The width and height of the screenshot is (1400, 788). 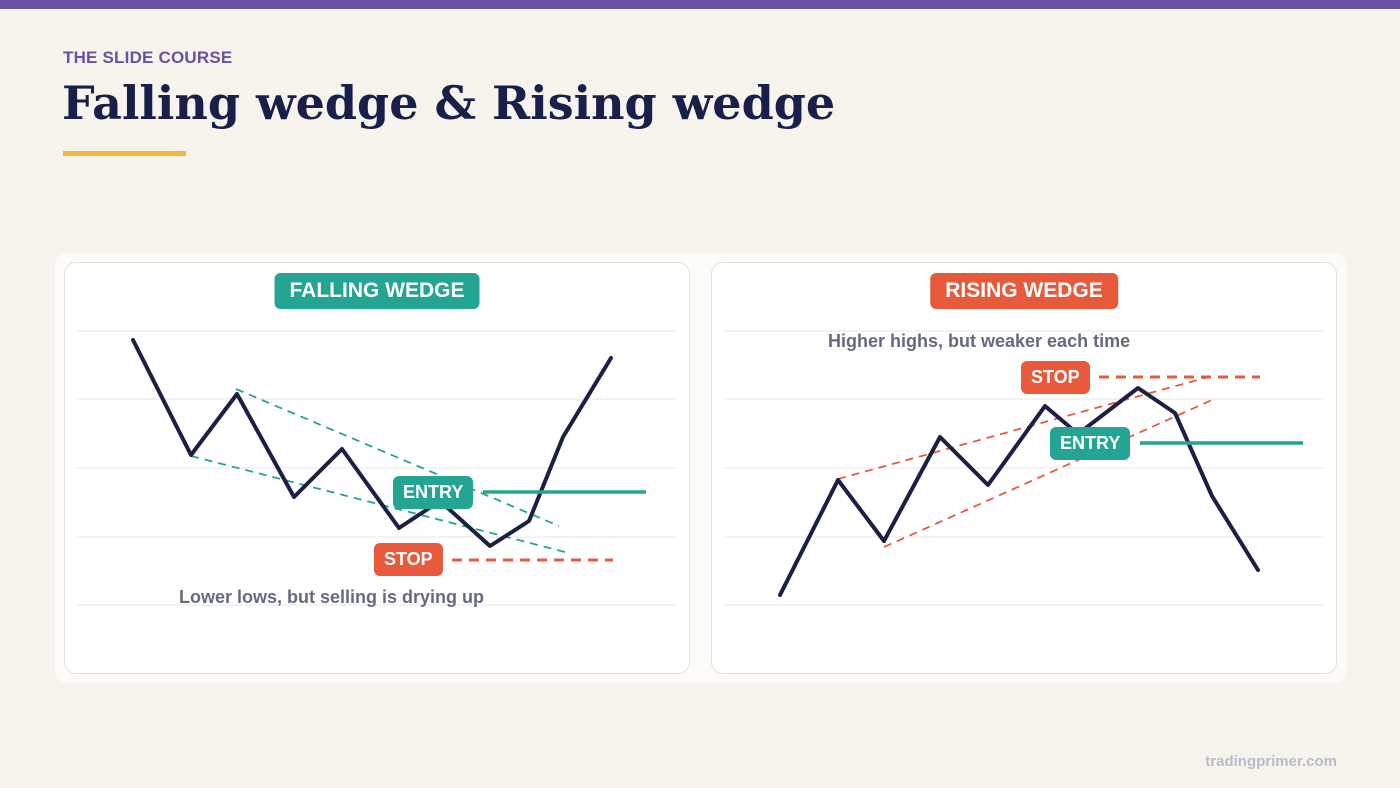 What do you see at coordinates (332, 597) in the screenshot?
I see `falling-wedge-caption: Lower lows, but selling is drying up` at bounding box center [332, 597].